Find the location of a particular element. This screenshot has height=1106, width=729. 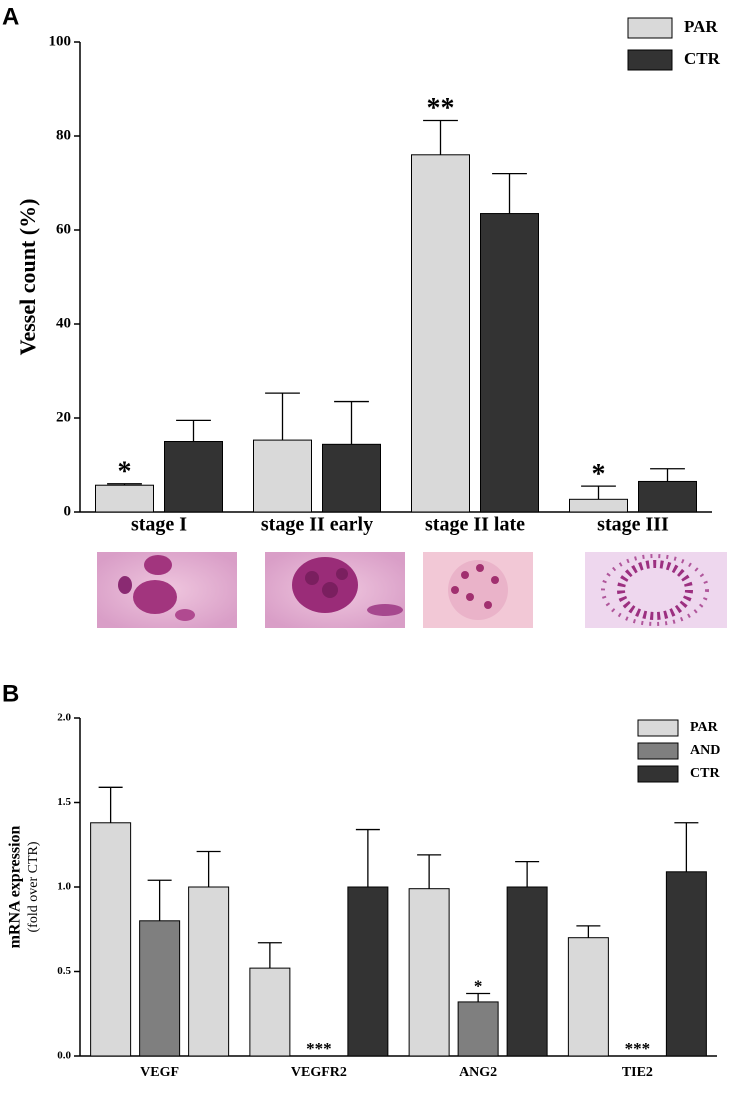

y-tick-label: 80 is located at coordinates (63, 135).